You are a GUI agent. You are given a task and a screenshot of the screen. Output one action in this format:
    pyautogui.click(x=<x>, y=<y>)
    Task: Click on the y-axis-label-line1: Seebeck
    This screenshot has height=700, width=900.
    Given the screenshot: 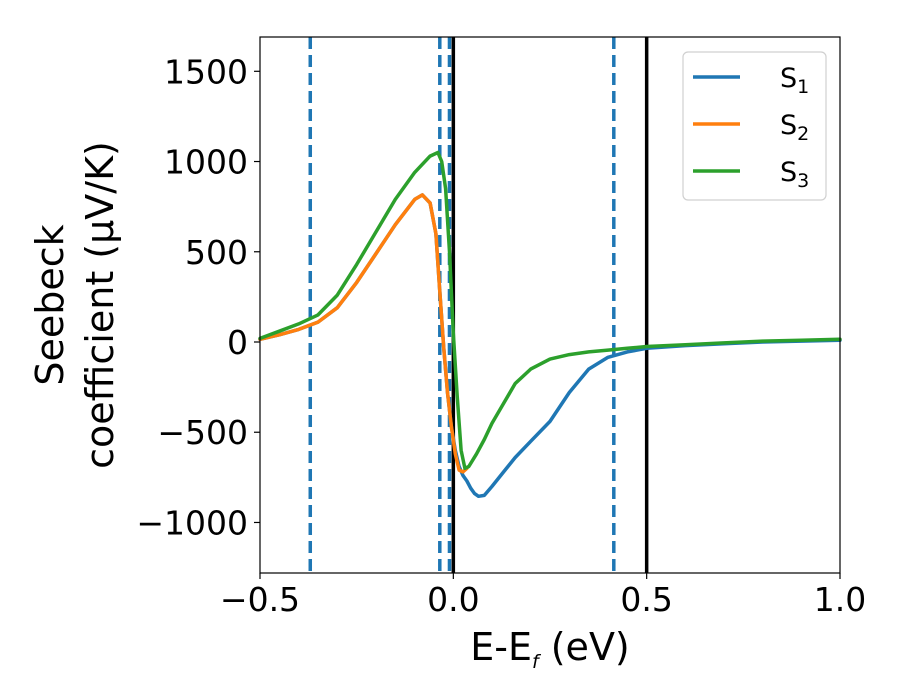 What is the action you would take?
    pyautogui.click(x=50, y=304)
    